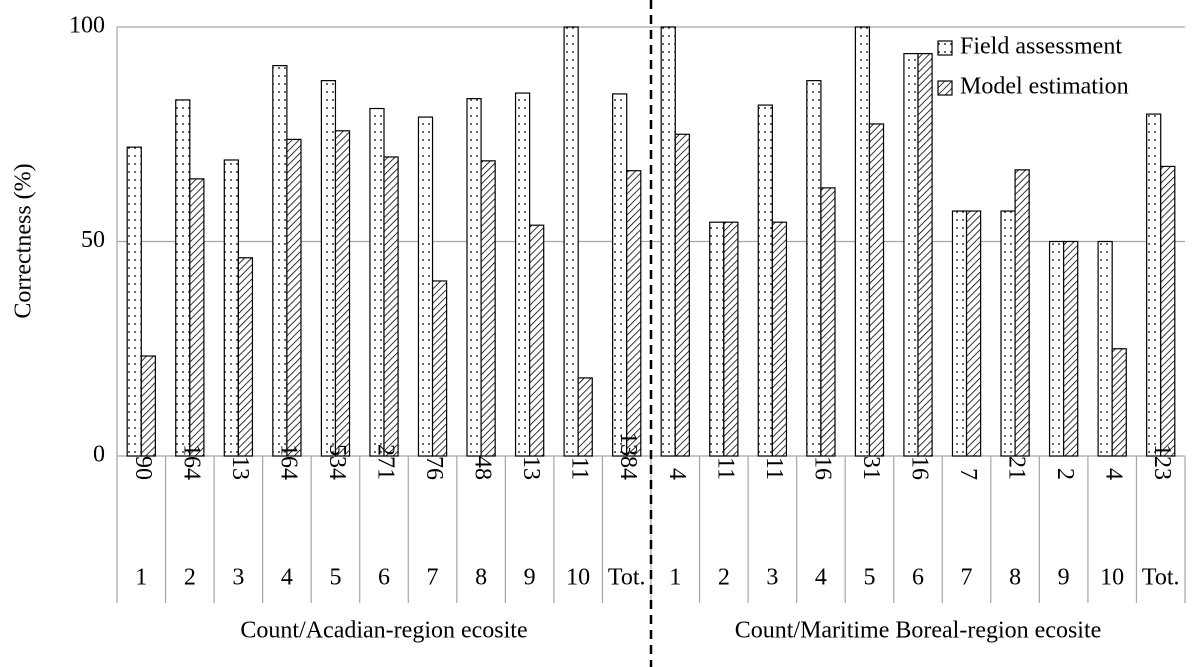  Describe the element at coordinates (337, 462) in the screenshot. I see `count-label: 534` at that location.